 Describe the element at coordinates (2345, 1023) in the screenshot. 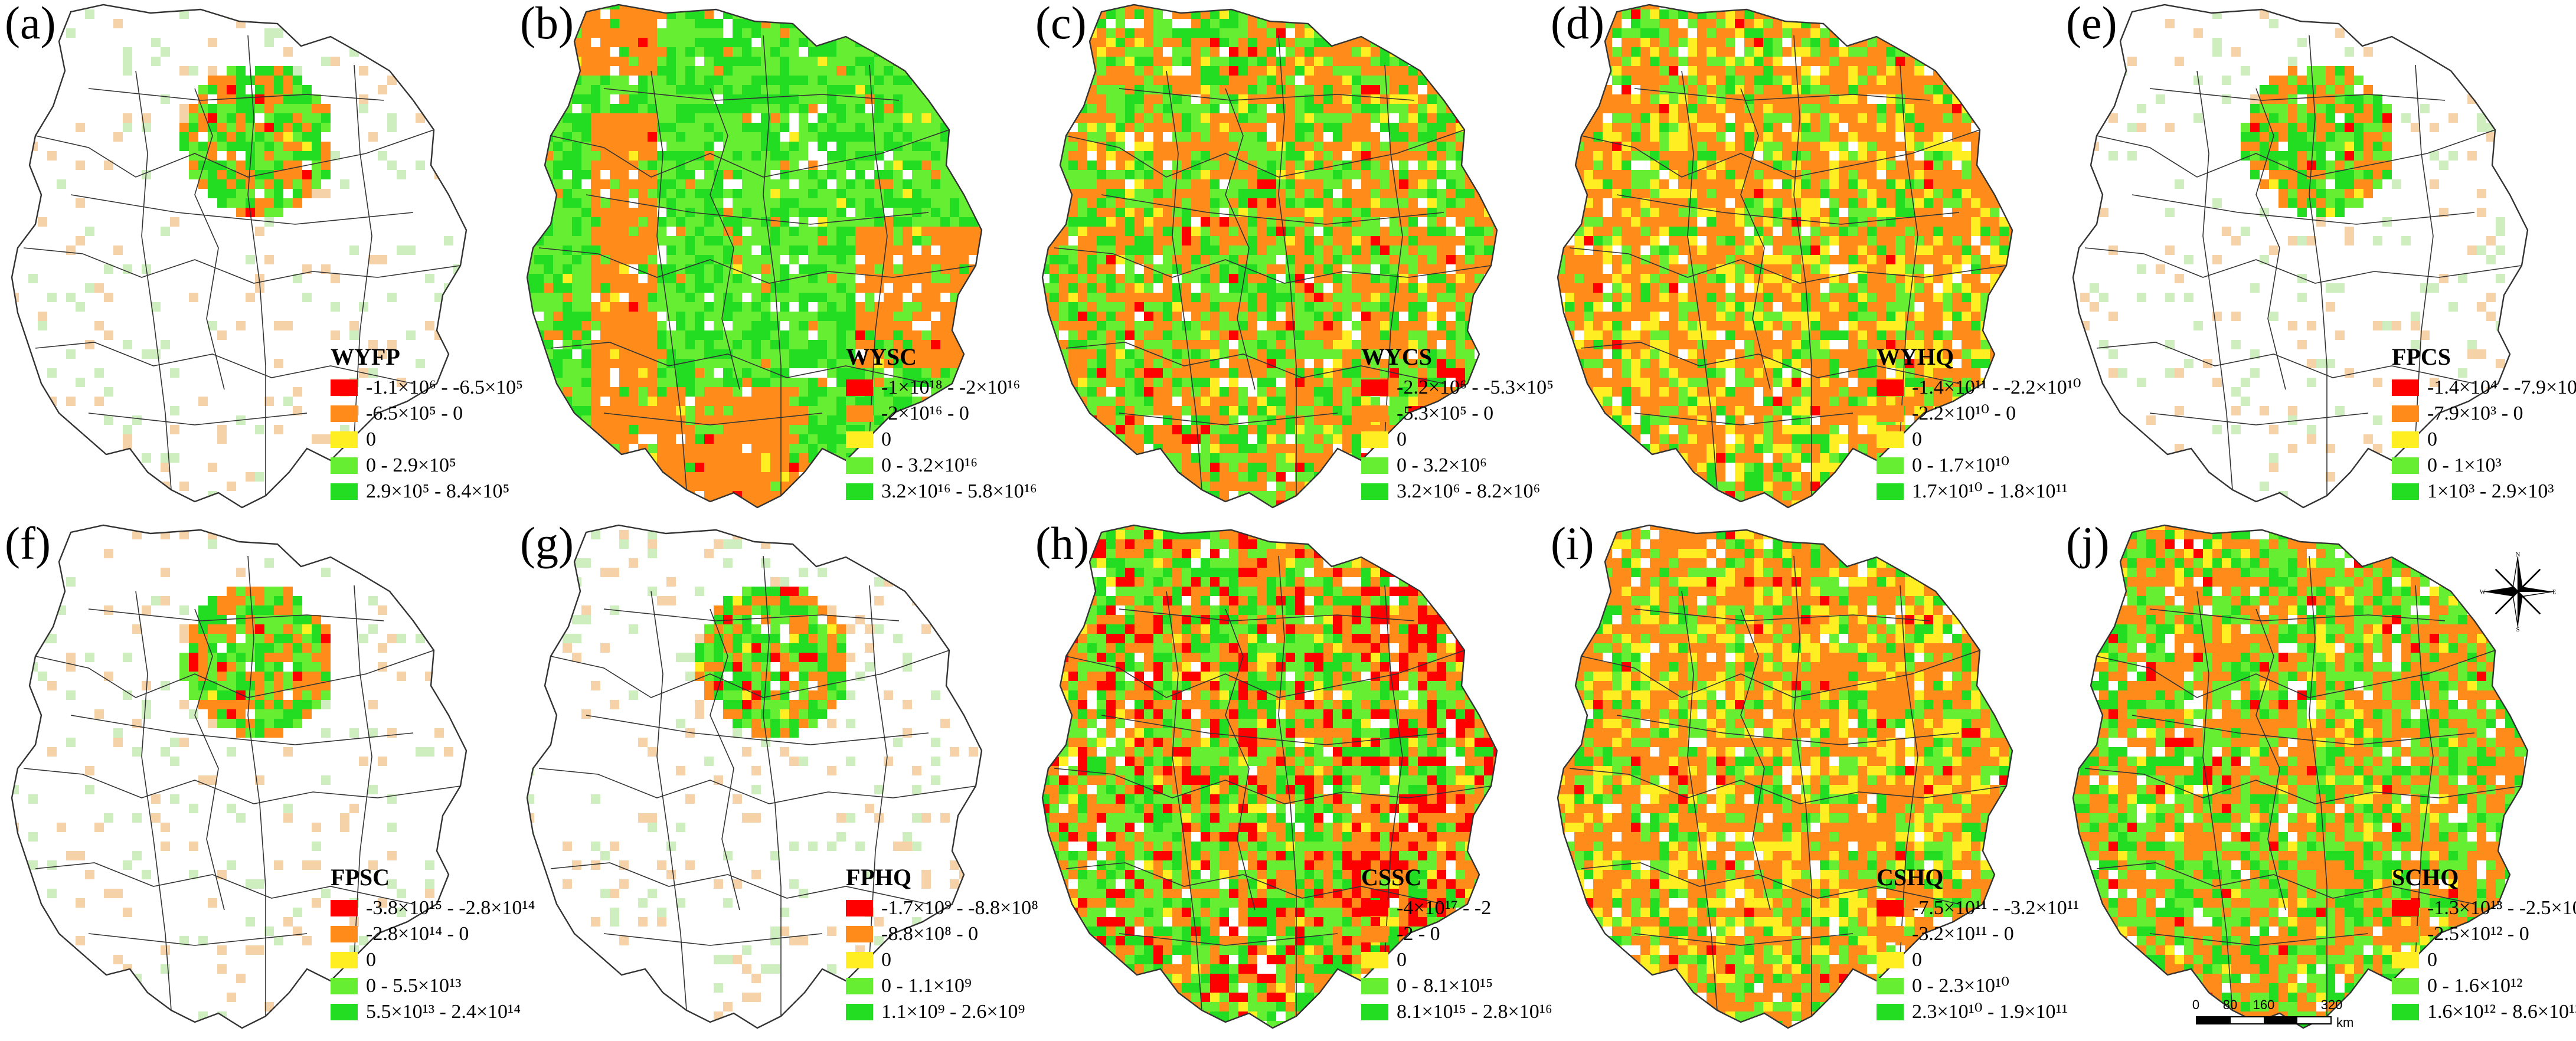

I see `scale-unit: km` at that location.